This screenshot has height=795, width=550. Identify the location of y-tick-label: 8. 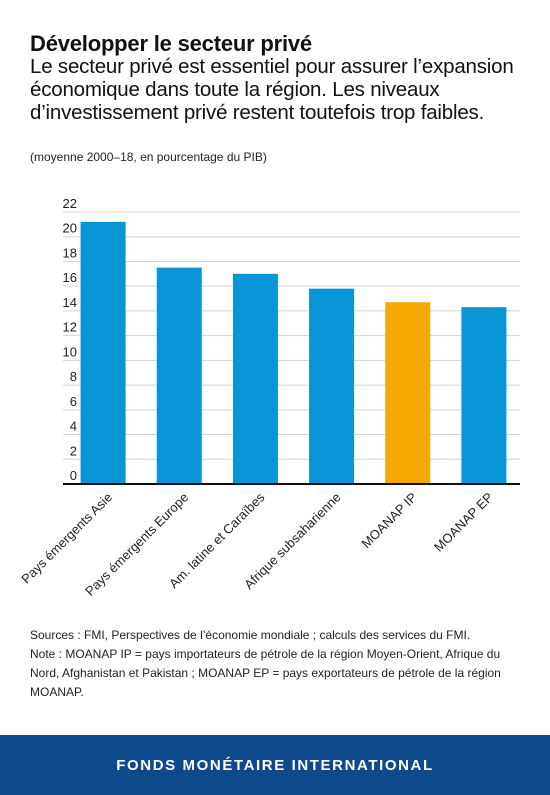
(73, 376).